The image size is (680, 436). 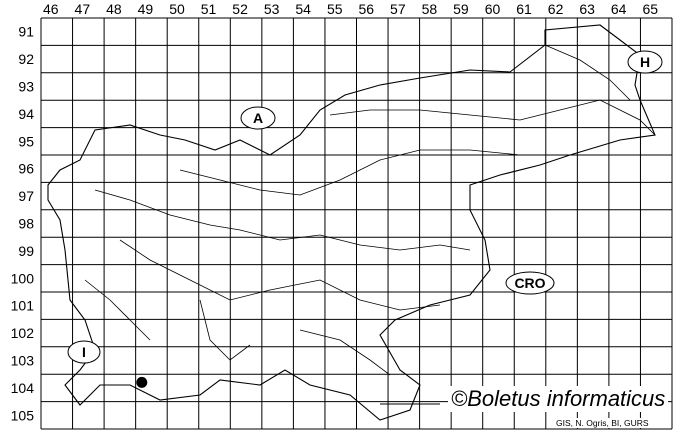 I want to click on country-label-italy: I, so click(x=84, y=352).